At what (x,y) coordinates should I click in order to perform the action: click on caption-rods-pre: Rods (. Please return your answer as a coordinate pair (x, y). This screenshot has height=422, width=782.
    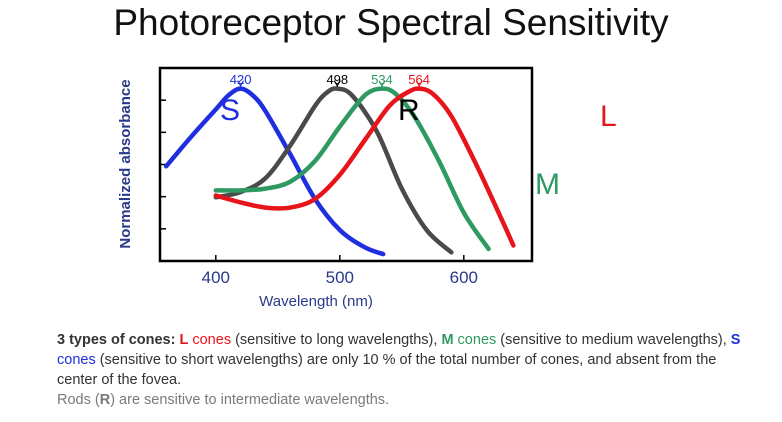
    Looking at the image, I should click on (78, 400).